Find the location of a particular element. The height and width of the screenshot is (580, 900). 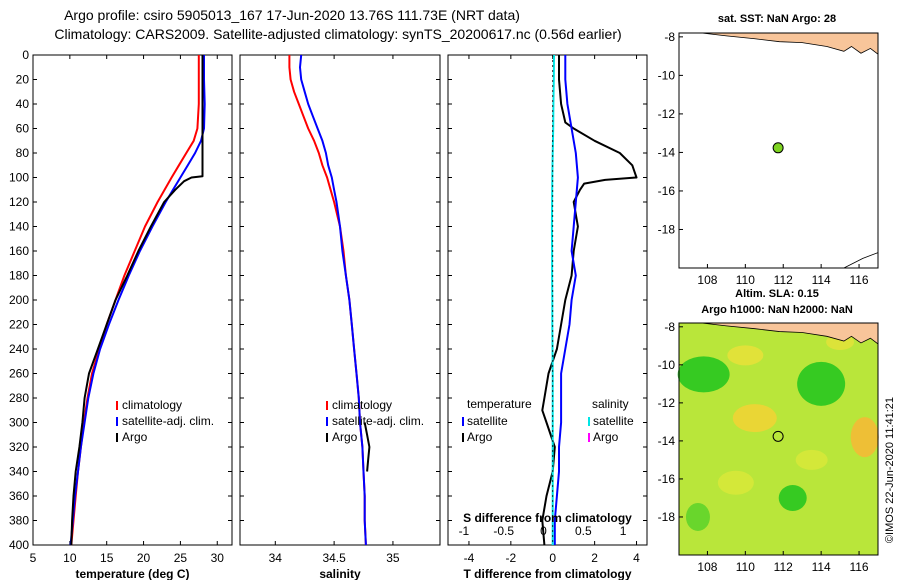

salinity-legend-label-0: climatology is located at coordinates (362, 405).